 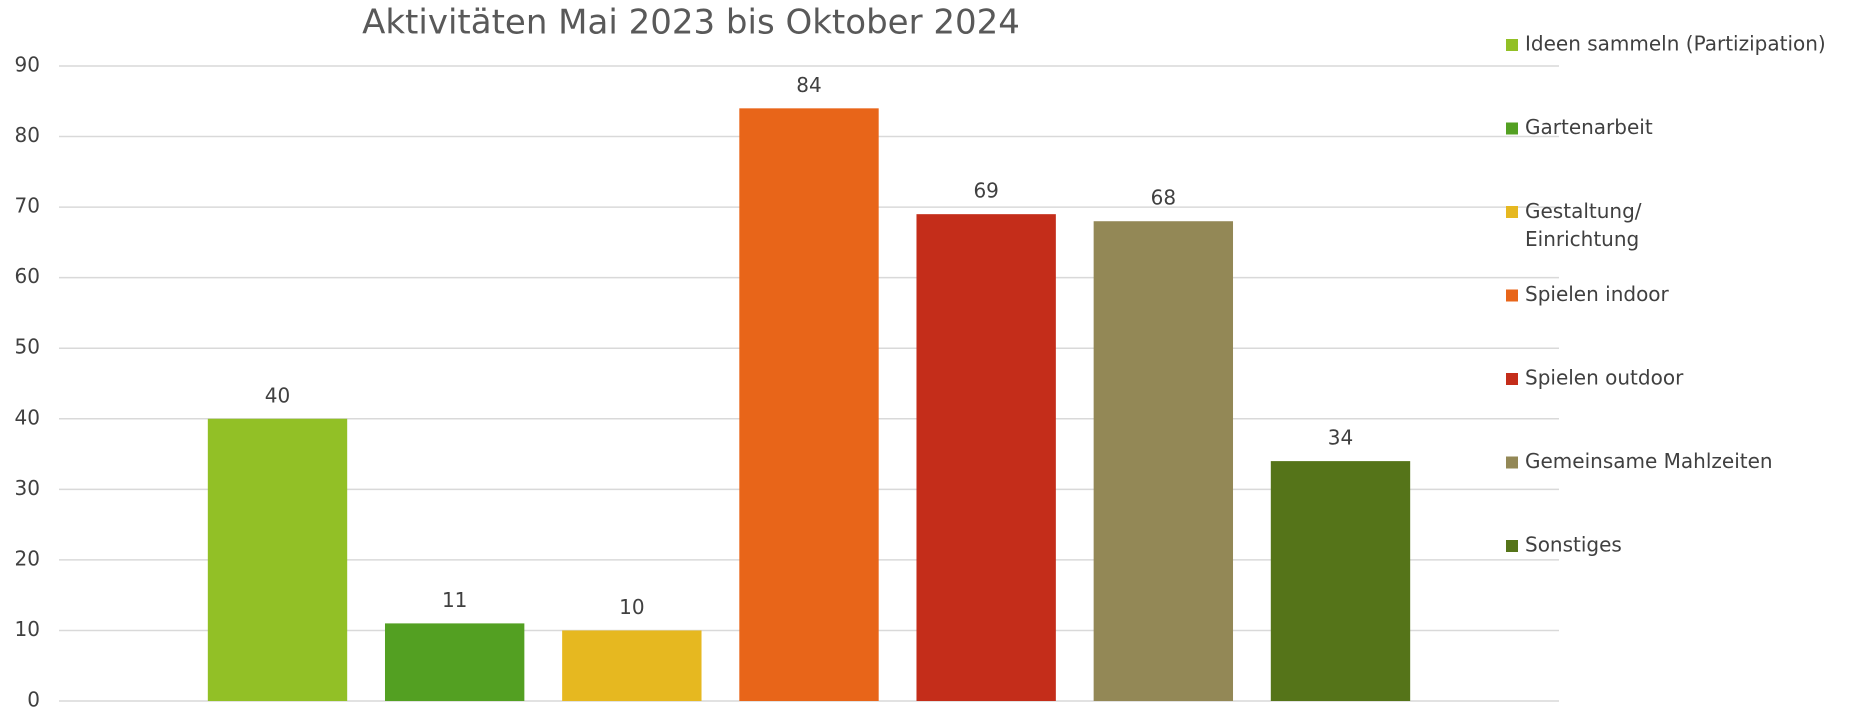 I want to click on legend-label: Gestaltung/Einrichtung, so click(x=1583, y=225).